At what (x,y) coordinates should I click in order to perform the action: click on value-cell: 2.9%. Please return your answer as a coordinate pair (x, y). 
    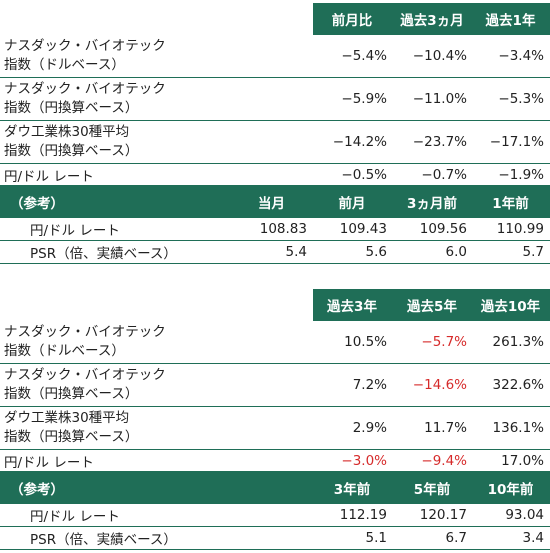
    Looking at the image, I should click on (353, 428).